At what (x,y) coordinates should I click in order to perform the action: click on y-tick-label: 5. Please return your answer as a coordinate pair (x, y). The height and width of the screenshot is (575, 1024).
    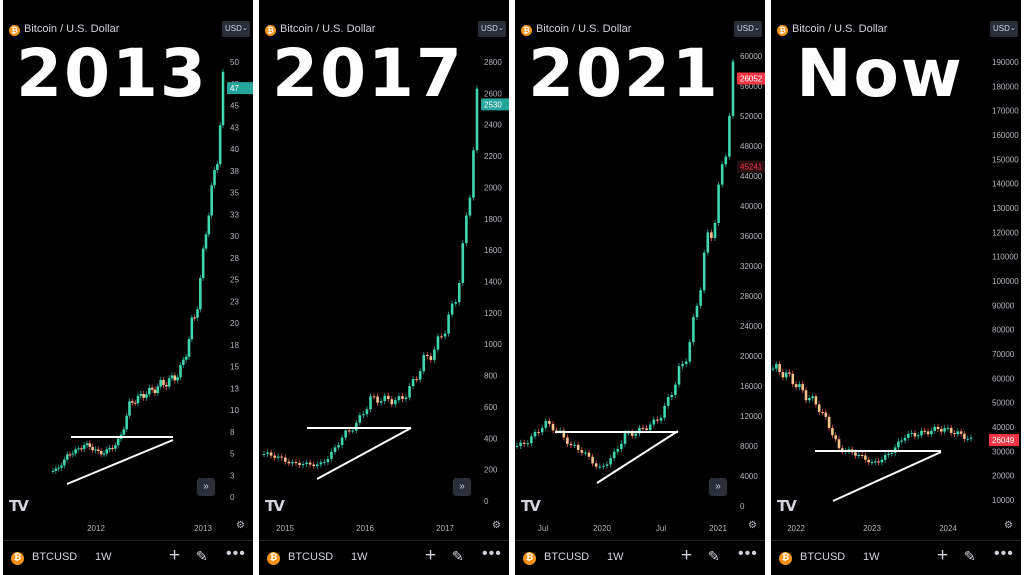
    Looking at the image, I should click on (232, 454).